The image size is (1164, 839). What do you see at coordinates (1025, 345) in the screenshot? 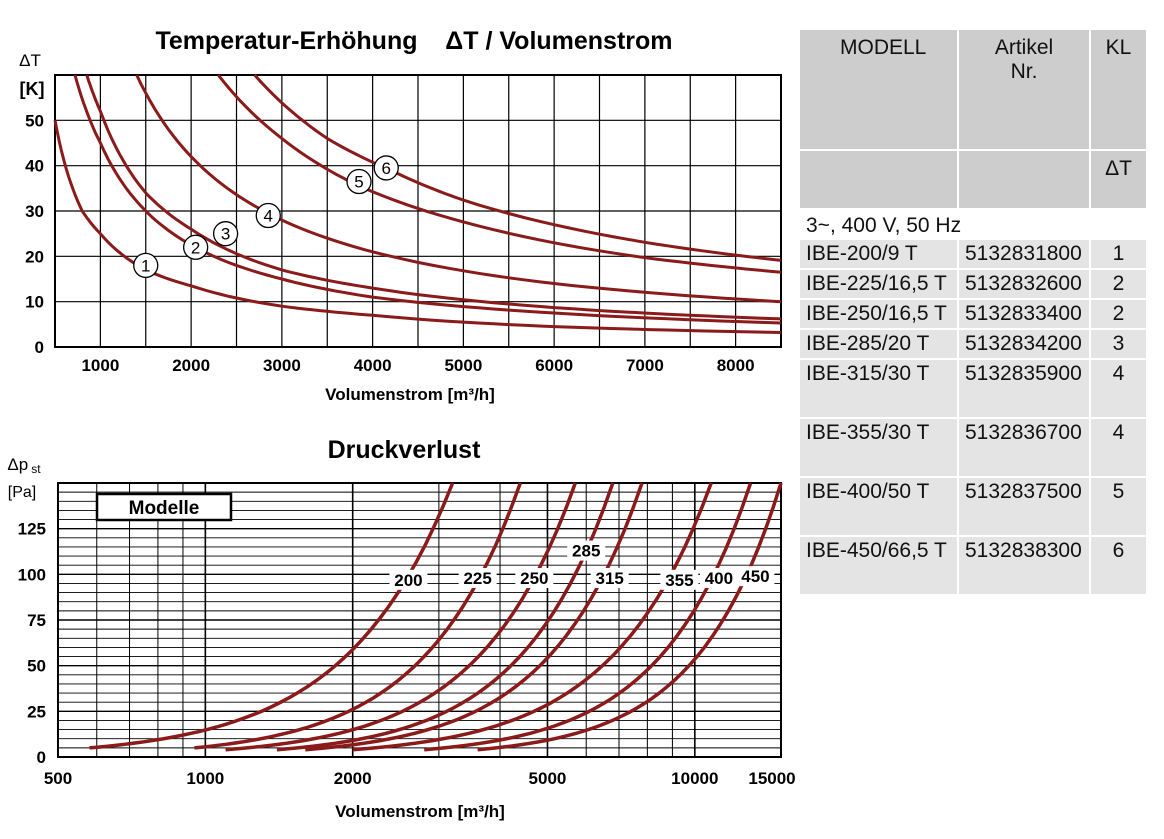
I see `cell-artikel: 5132834200` at bounding box center [1025, 345].